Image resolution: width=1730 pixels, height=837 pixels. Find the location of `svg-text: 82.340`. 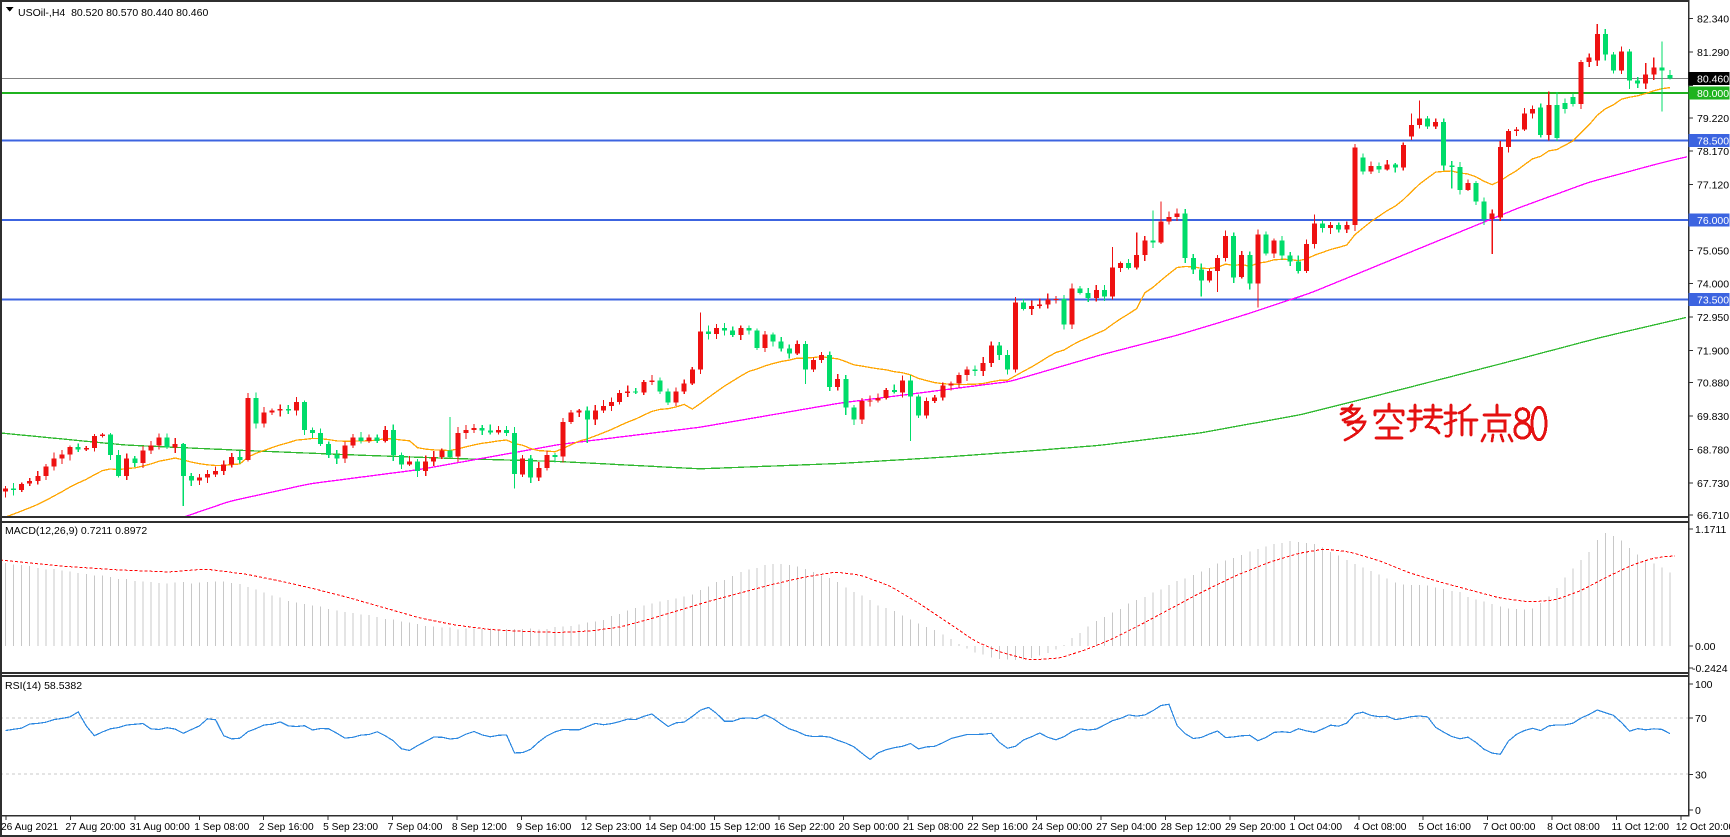

svg-text: 82.340 is located at coordinates (1713, 20).